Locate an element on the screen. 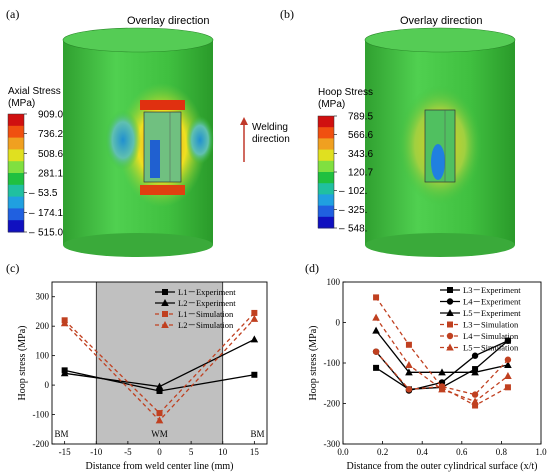  panel-b-cylinder is located at coordinates (440, 142).